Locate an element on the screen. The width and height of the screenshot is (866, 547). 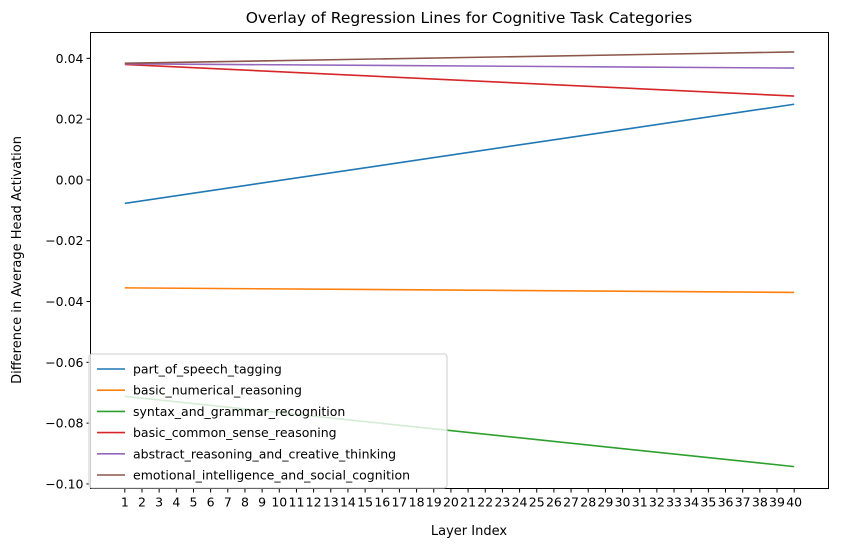
y-tick-label: −0.06 is located at coordinates (64, 362).